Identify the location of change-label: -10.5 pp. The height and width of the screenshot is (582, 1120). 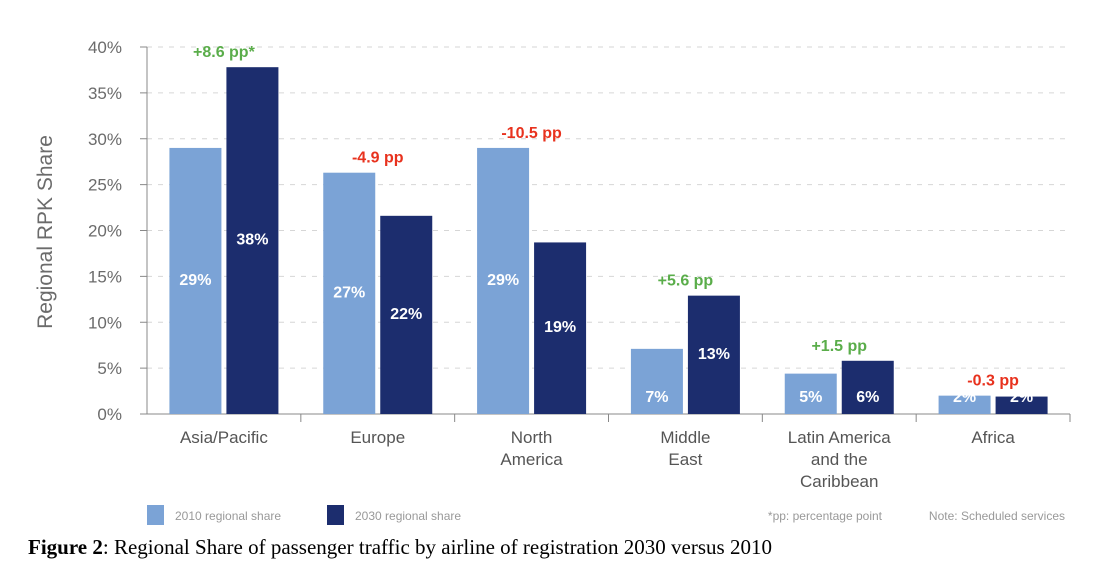
(531, 133).